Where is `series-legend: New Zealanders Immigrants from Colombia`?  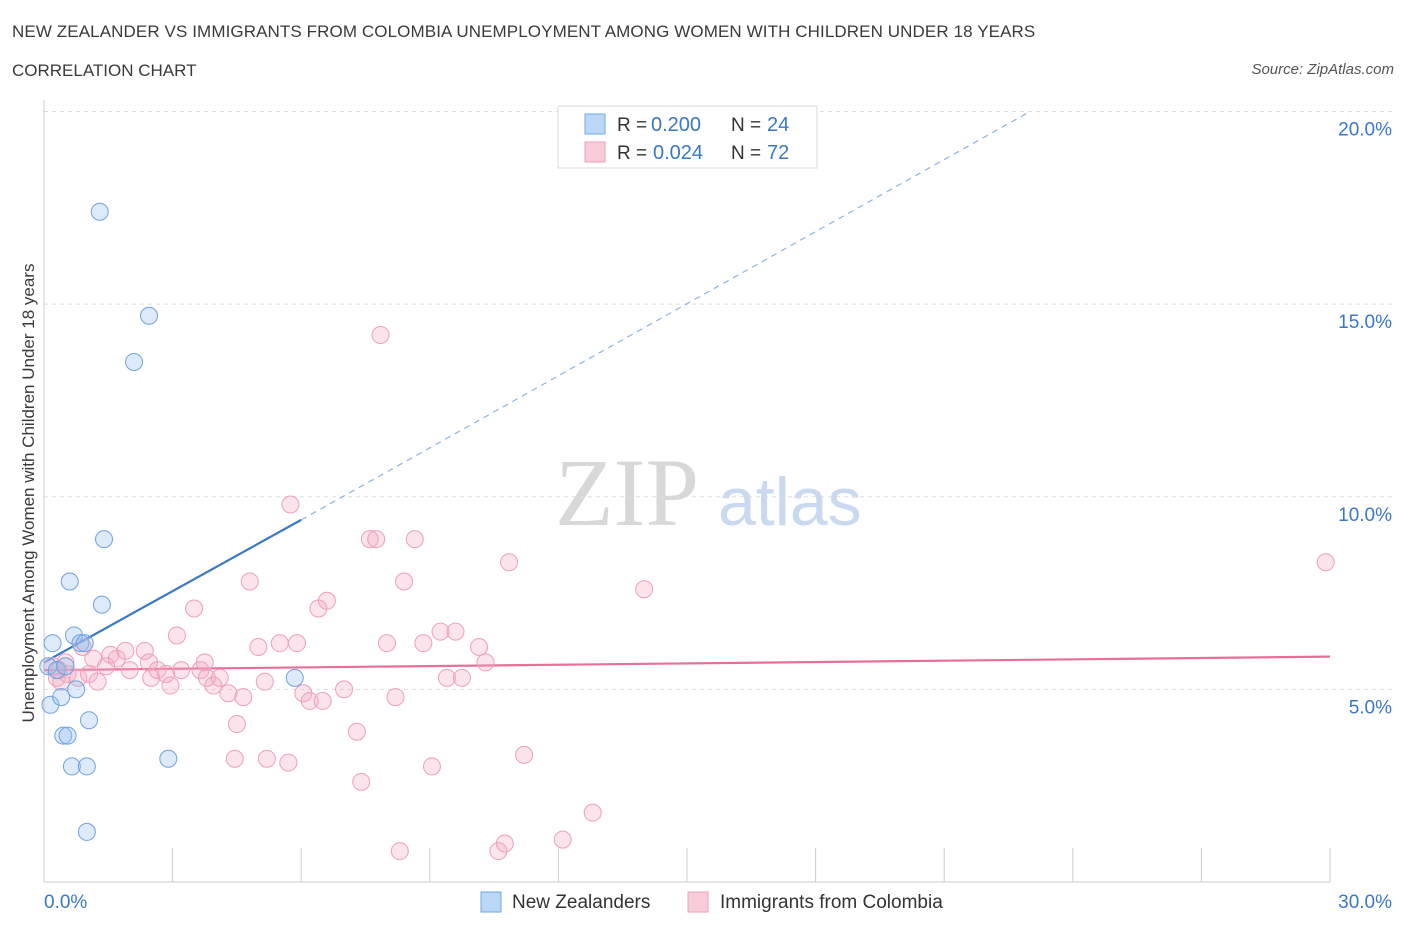
series-legend: New Zealanders Immigrants from Colombia is located at coordinates (711, 902).